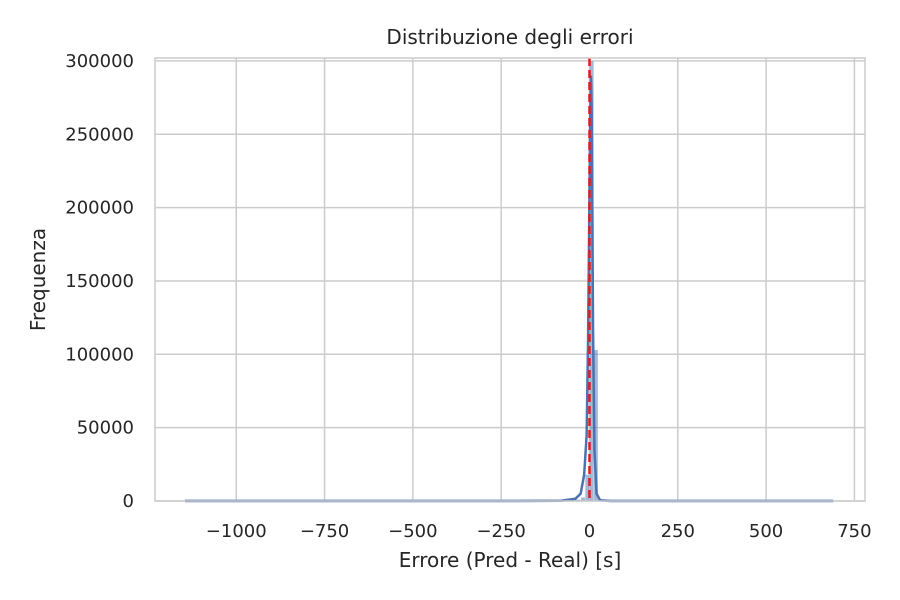 The width and height of the screenshot is (900, 600). I want to click on y-tick-label: 300000, so click(99, 61).